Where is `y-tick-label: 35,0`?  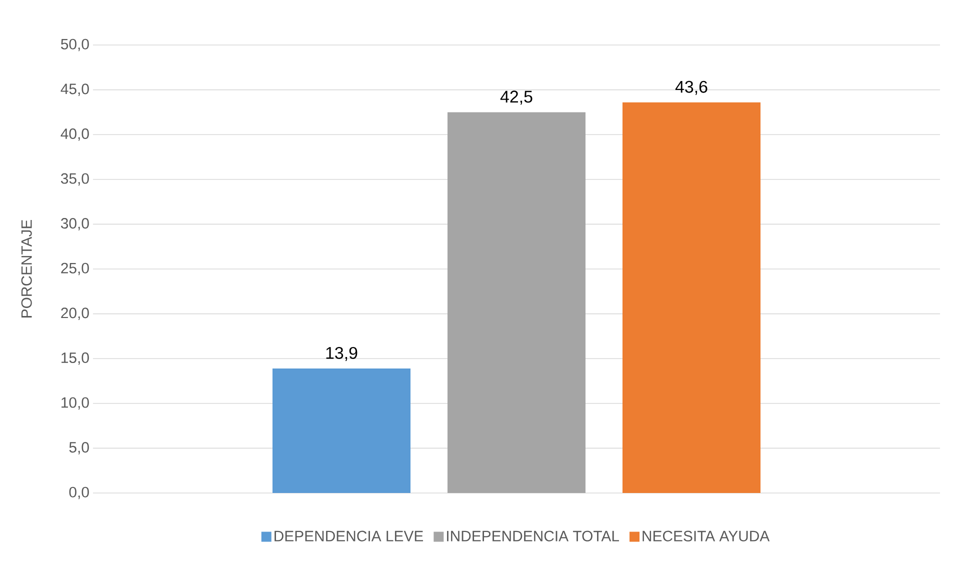 y-tick-label: 35,0 is located at coordinates (74, 179).